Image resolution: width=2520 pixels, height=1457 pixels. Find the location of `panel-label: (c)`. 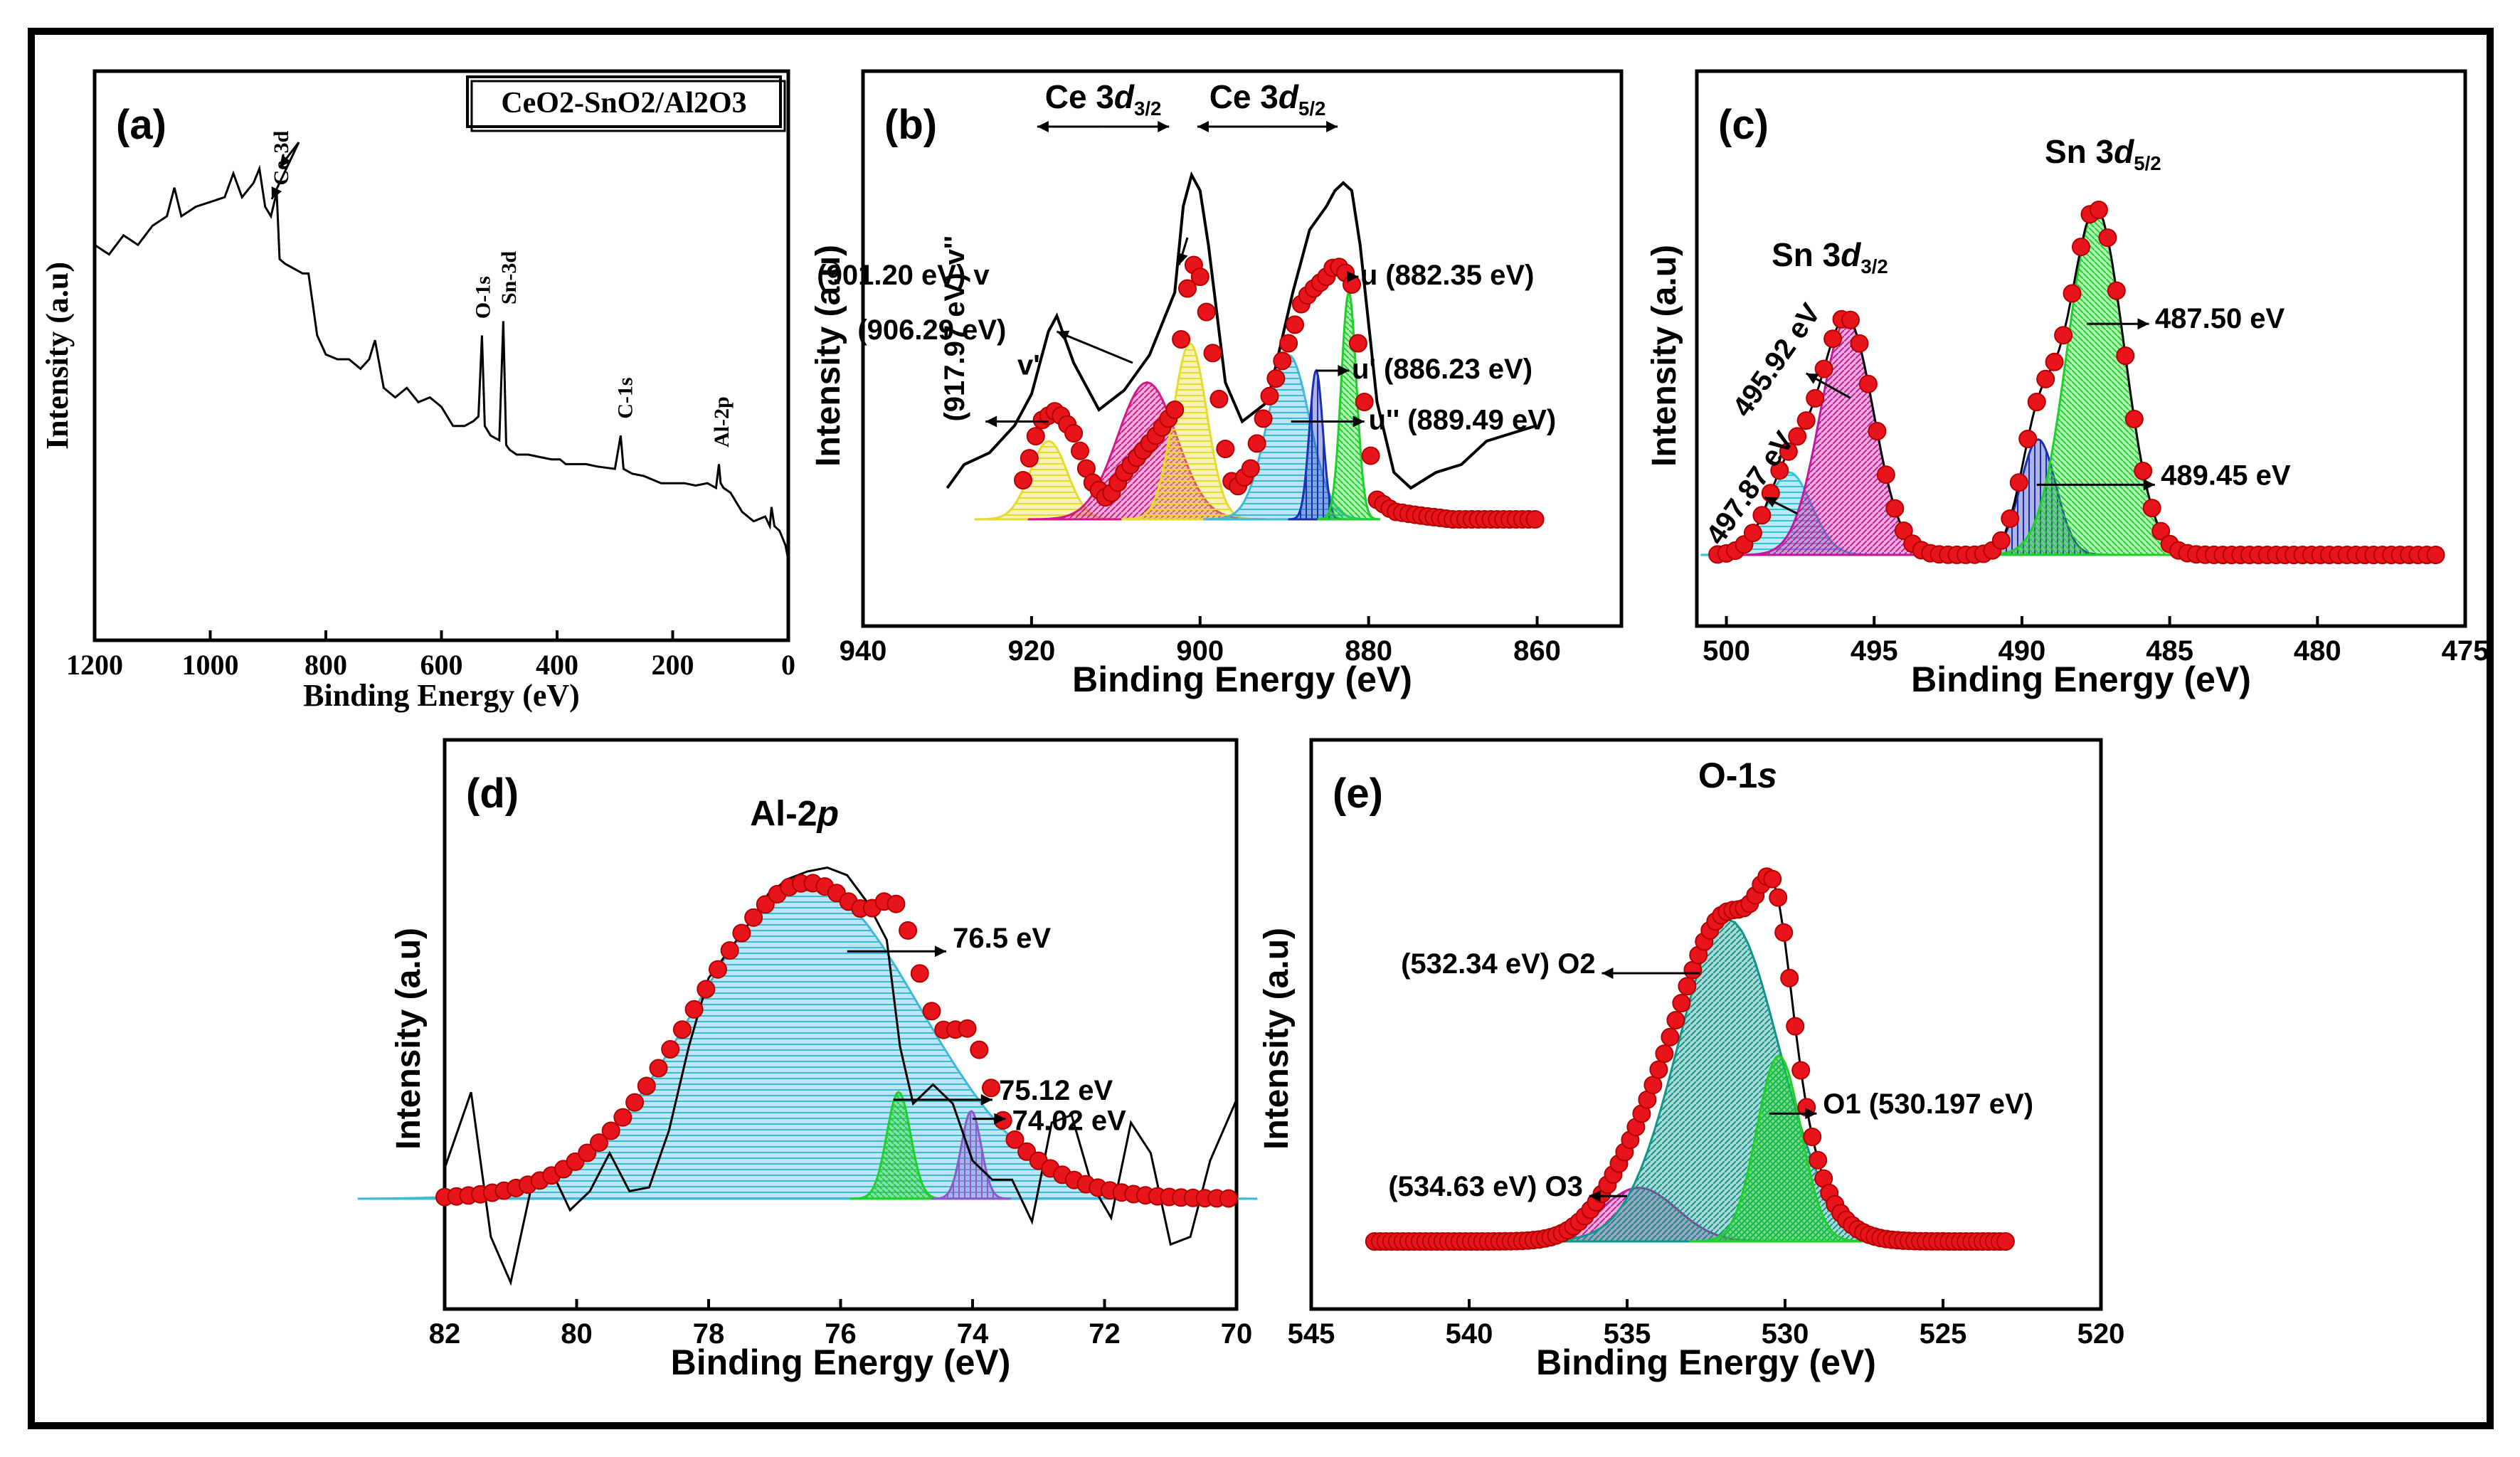

panel-label: (c) is located at coordinates (1743, 125).